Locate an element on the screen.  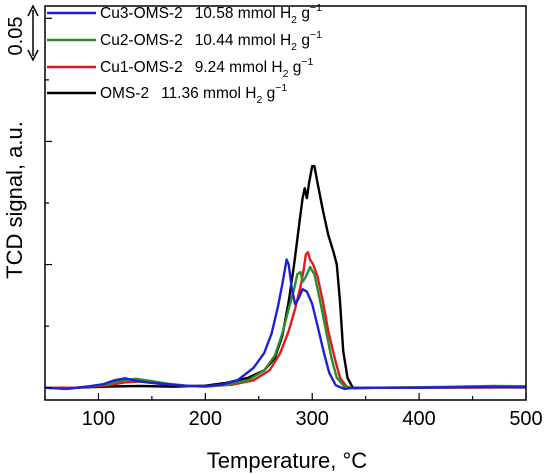
x-tick-label: 500 is located at coordinates (525, 419).